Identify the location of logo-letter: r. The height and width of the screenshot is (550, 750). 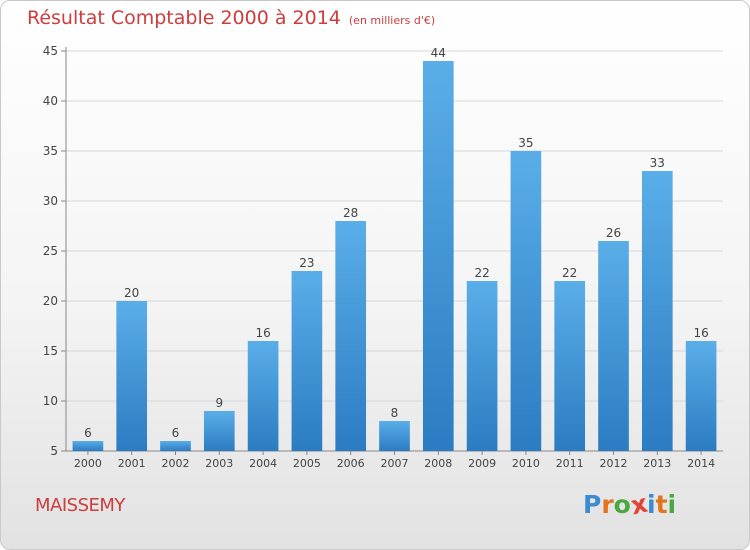
(607, 504).